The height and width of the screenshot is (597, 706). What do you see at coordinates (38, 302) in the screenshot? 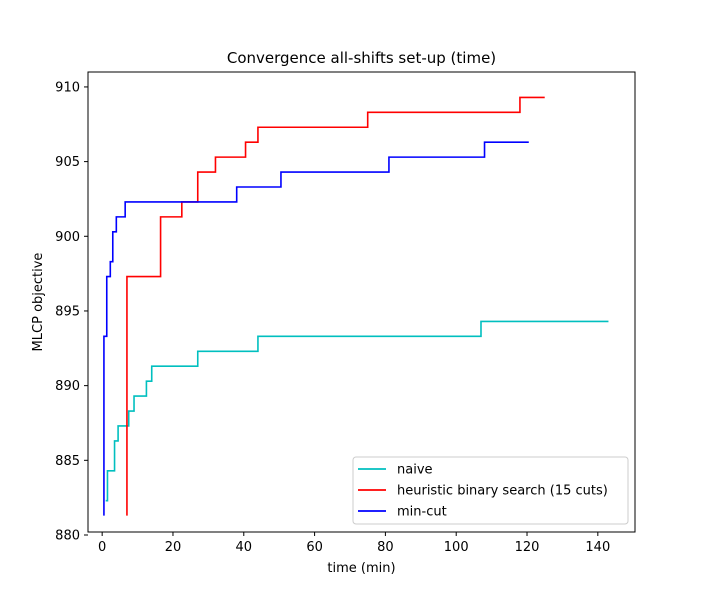
I see `y-axis-label: MLCP objective` at bounding box center [38, 302].